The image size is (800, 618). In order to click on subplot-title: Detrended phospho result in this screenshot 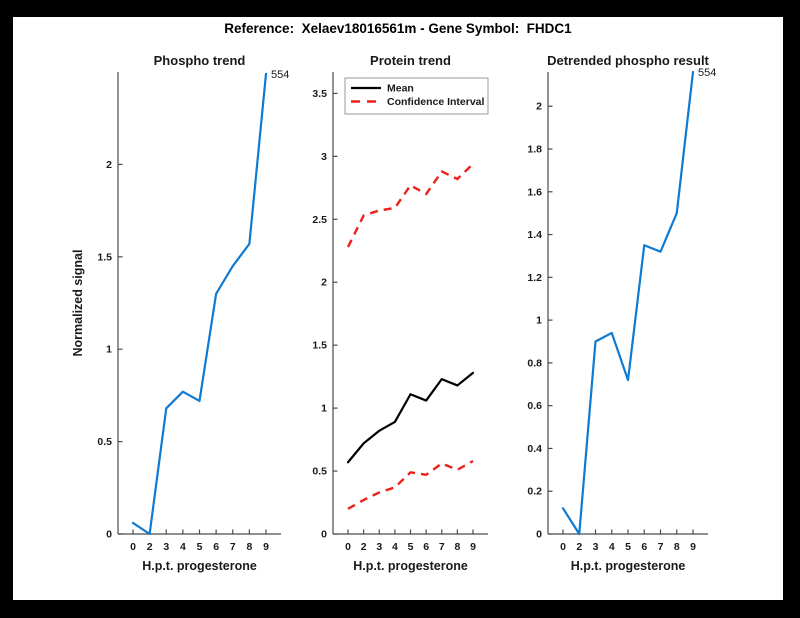, I will do `click(628, 60)`.